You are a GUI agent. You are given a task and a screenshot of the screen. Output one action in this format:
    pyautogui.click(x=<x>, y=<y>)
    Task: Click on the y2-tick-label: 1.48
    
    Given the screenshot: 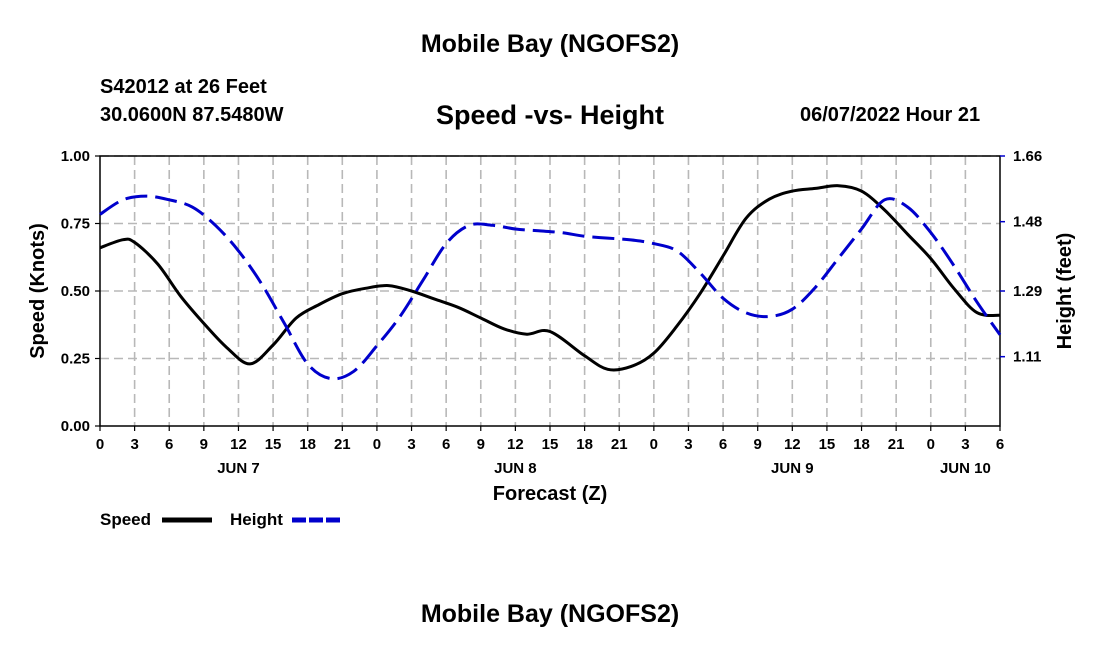 What is the action you would take?
    pyautogui.click(x=1027, y=222)
    